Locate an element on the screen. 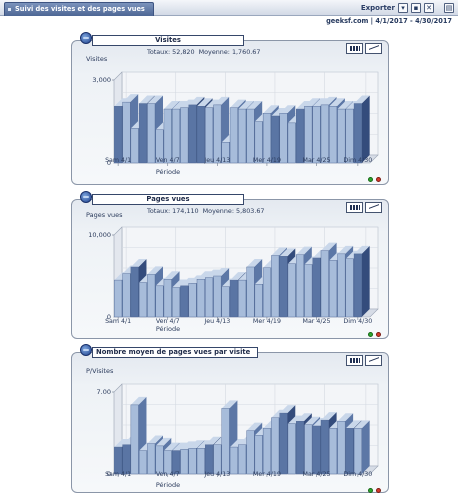 The width and height of the screenshot is (458, 500). y-tick-label: 7.00 is located at coordinates (104, 392).